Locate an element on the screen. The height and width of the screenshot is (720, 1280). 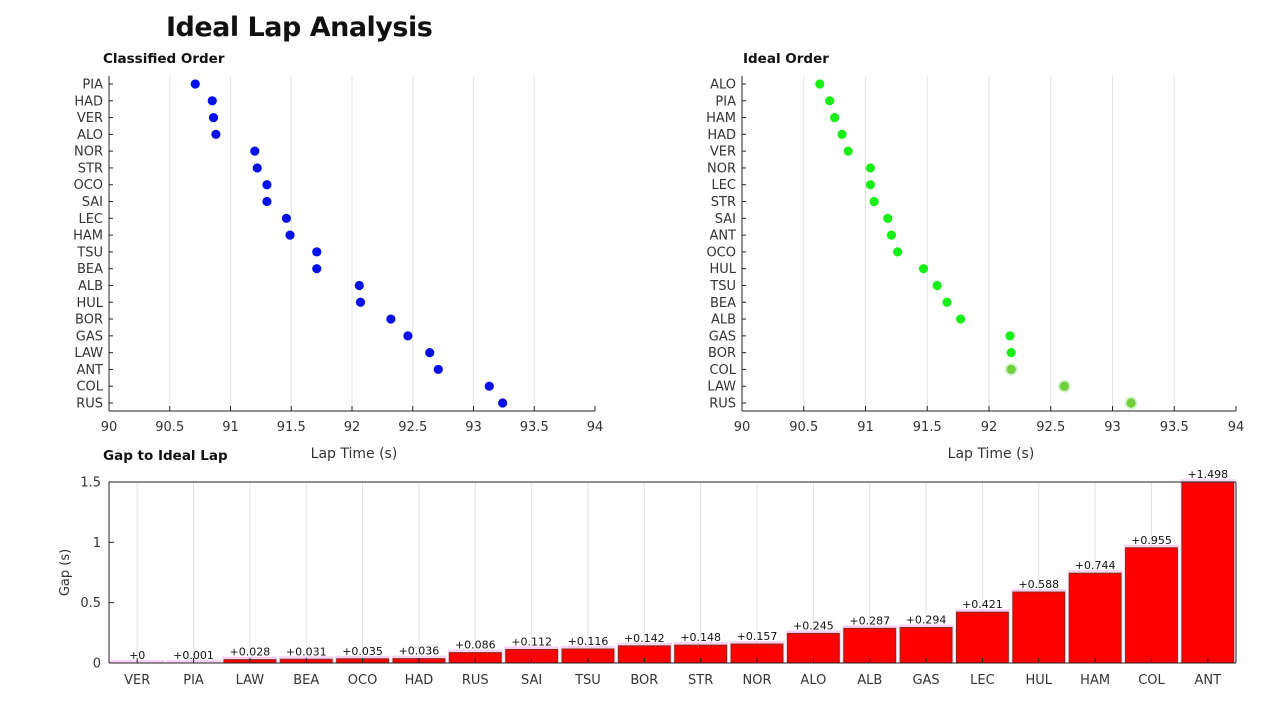
classified-y-tick-label: BEA is located at coordinates (90, 269).